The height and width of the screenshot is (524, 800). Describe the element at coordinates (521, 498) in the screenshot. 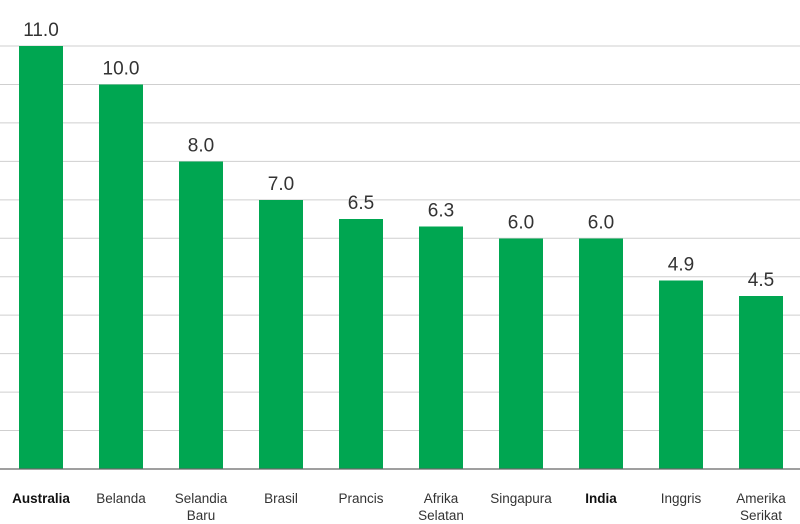

I see `x-tick-label: Singapura` at that location.